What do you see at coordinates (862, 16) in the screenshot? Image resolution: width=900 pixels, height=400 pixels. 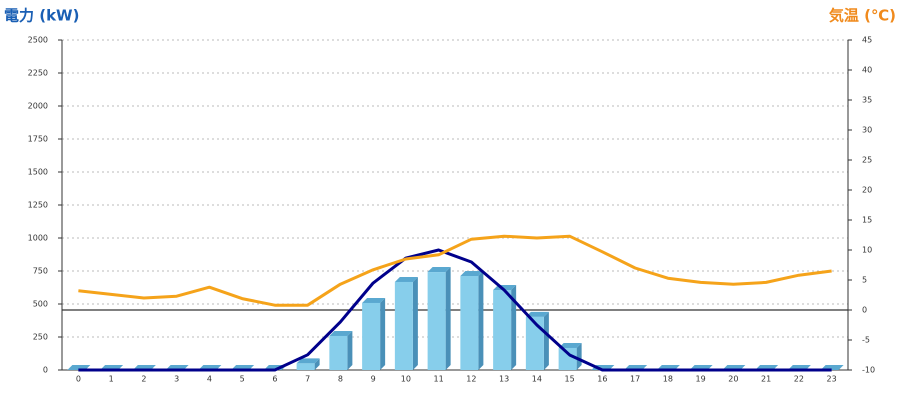 I see `y2-axis-title: 気温 (℃)` at bounding box center [862, 16].